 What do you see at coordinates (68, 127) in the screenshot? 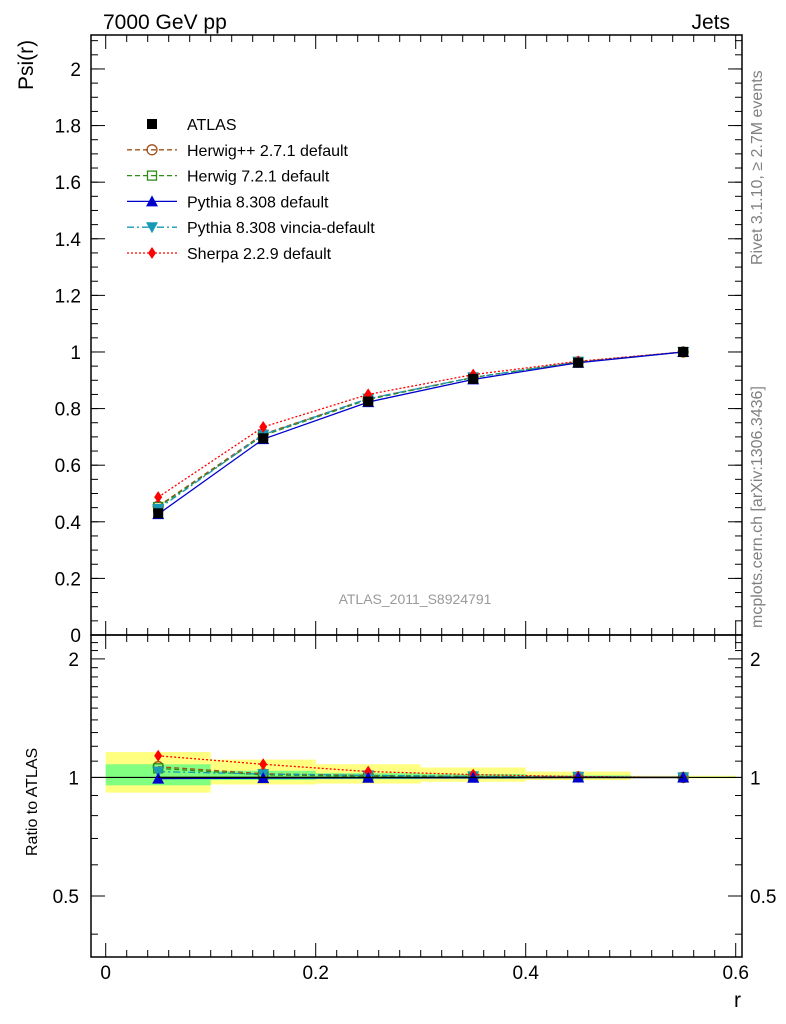
I see `y-tick-label: 1.8` at bounding box center [68, 127].